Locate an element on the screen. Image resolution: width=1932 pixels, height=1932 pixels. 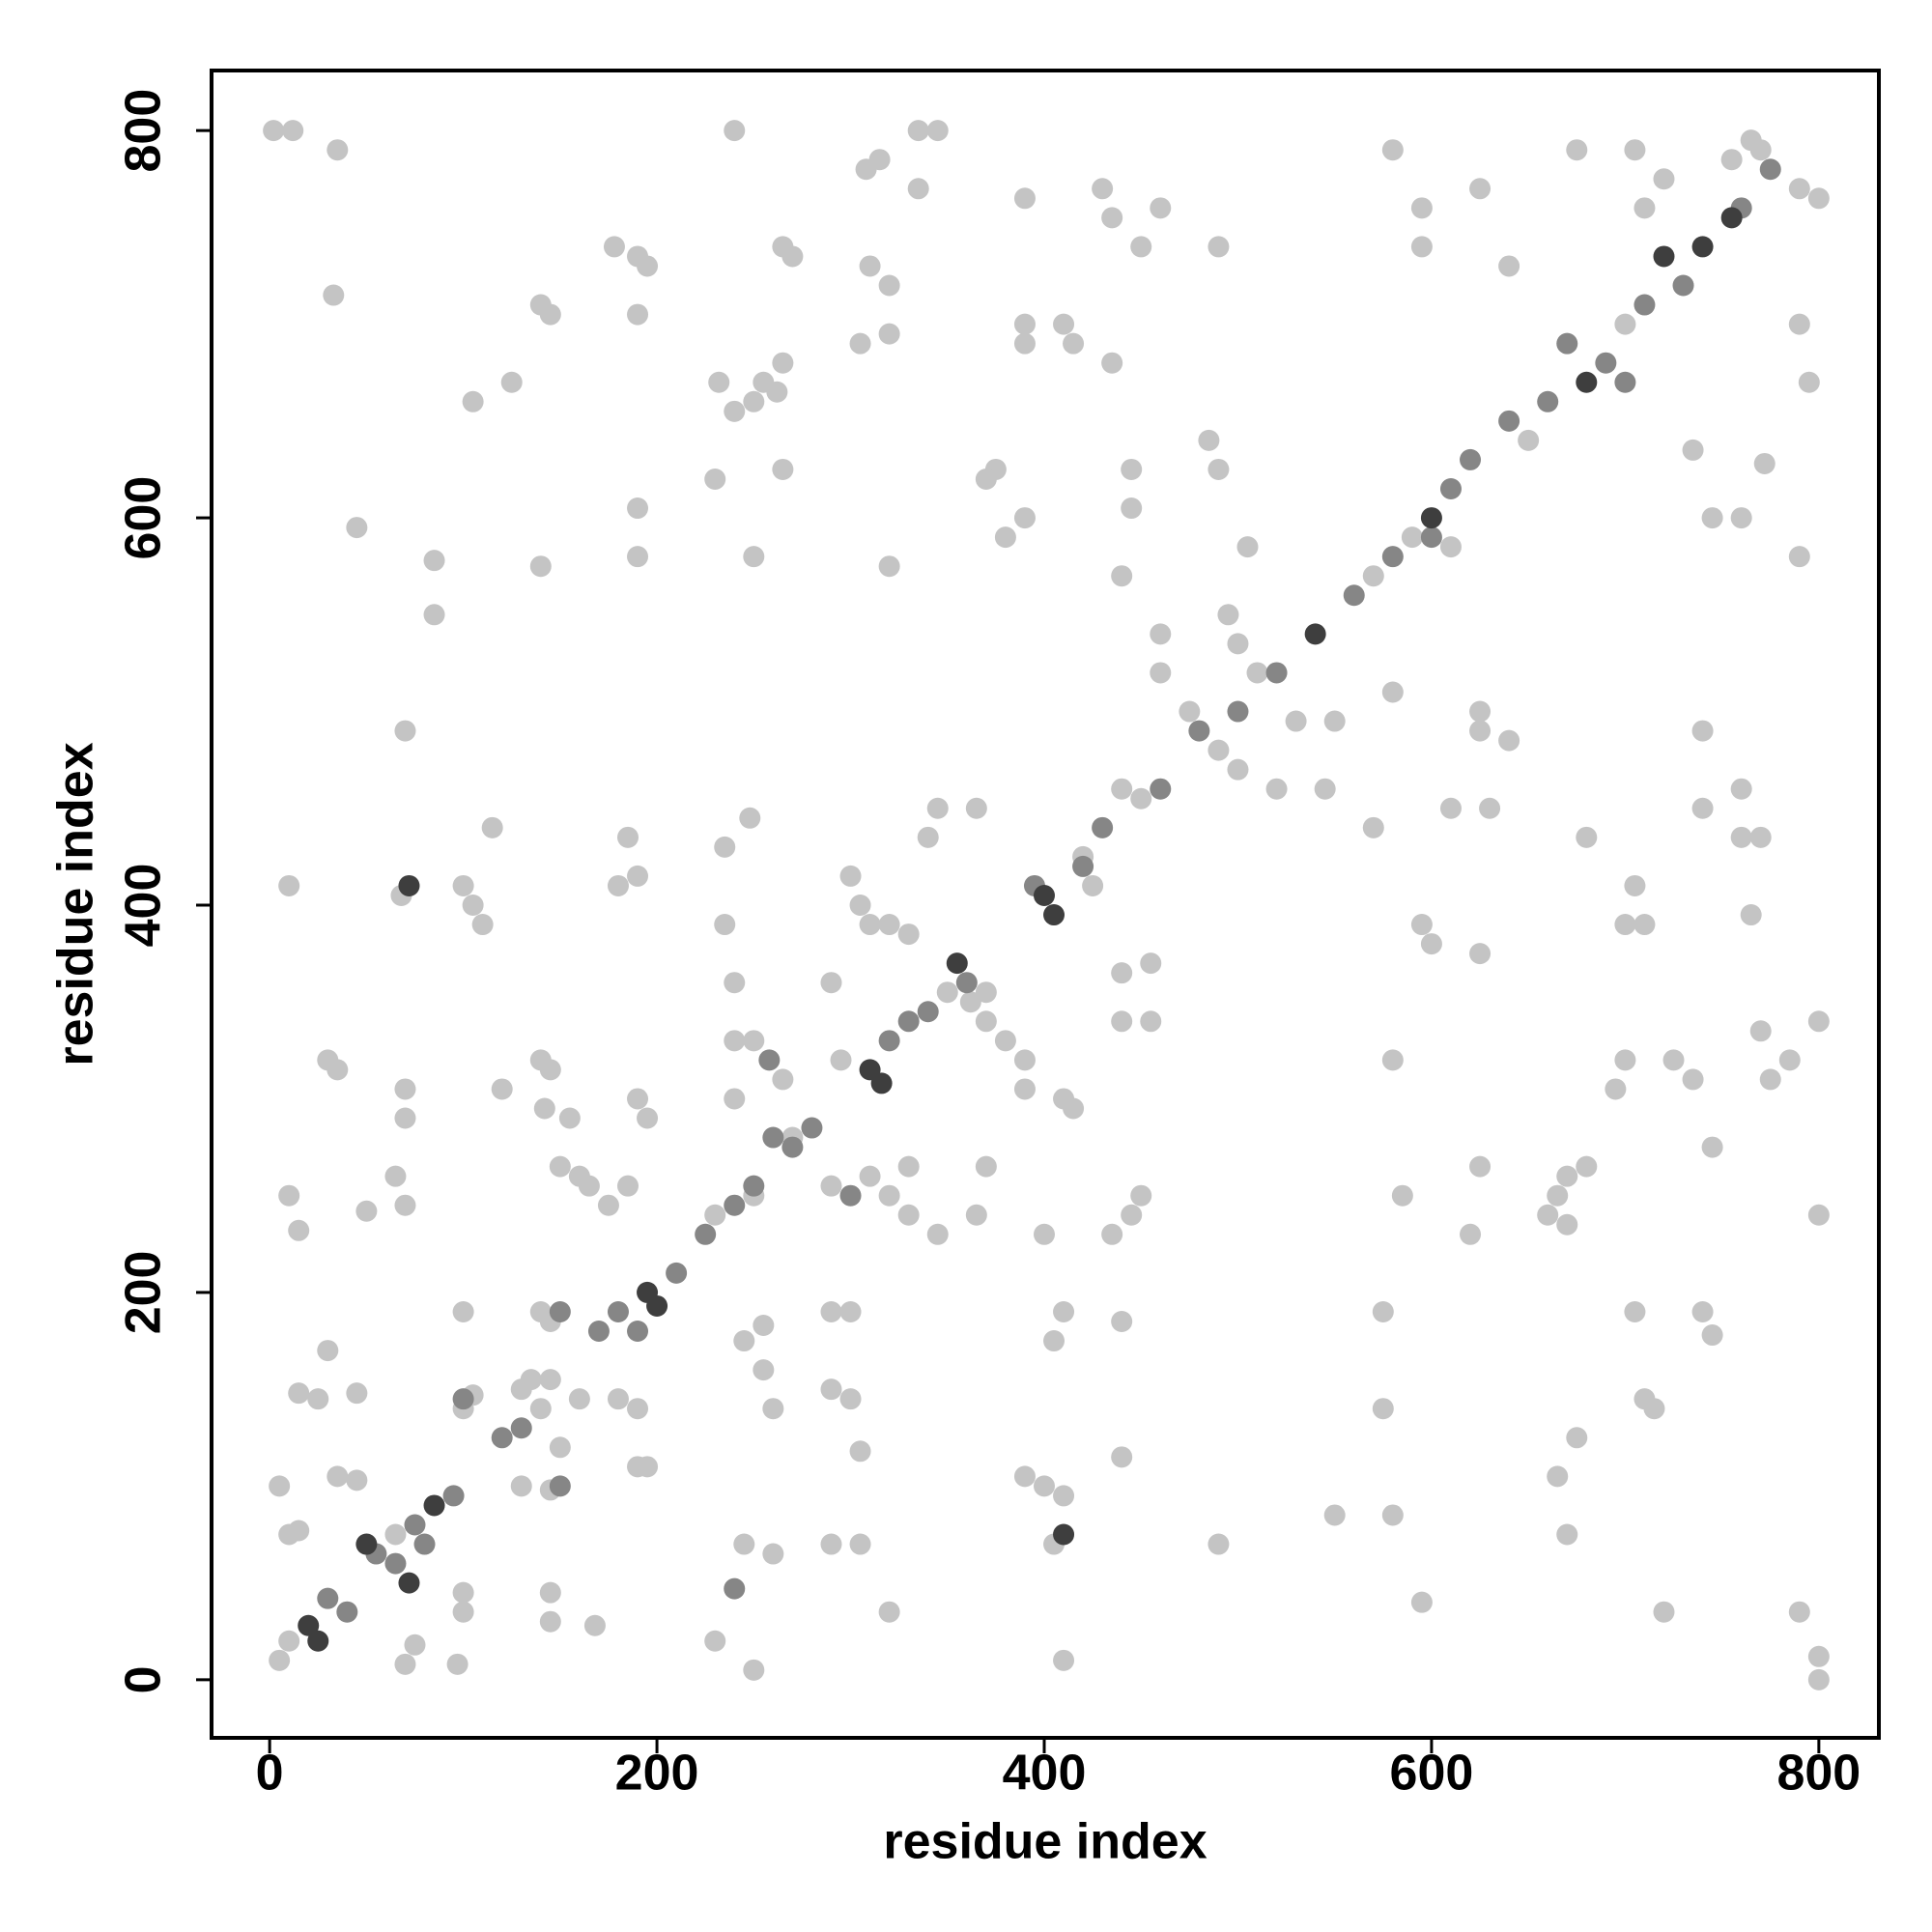
y-tick-label: 600 is located at coordinates (144, 518).